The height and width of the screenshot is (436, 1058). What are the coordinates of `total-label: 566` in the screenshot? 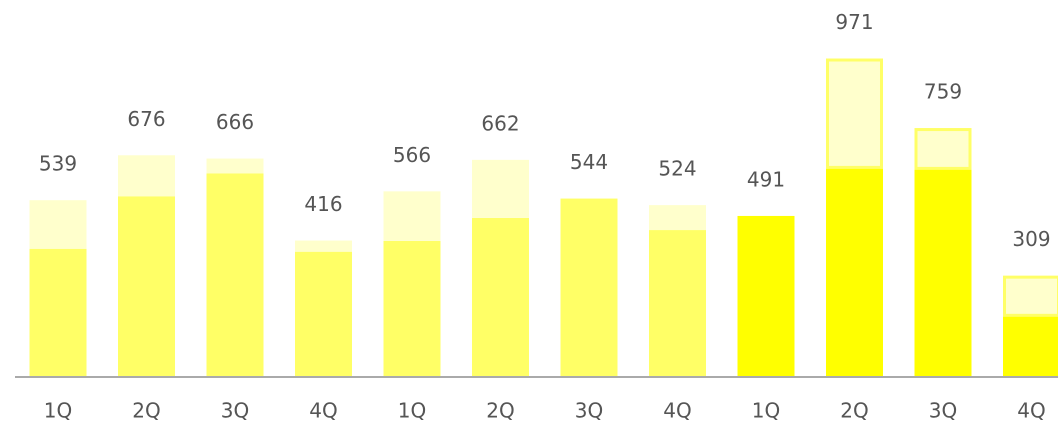 It's located at (412, 155).